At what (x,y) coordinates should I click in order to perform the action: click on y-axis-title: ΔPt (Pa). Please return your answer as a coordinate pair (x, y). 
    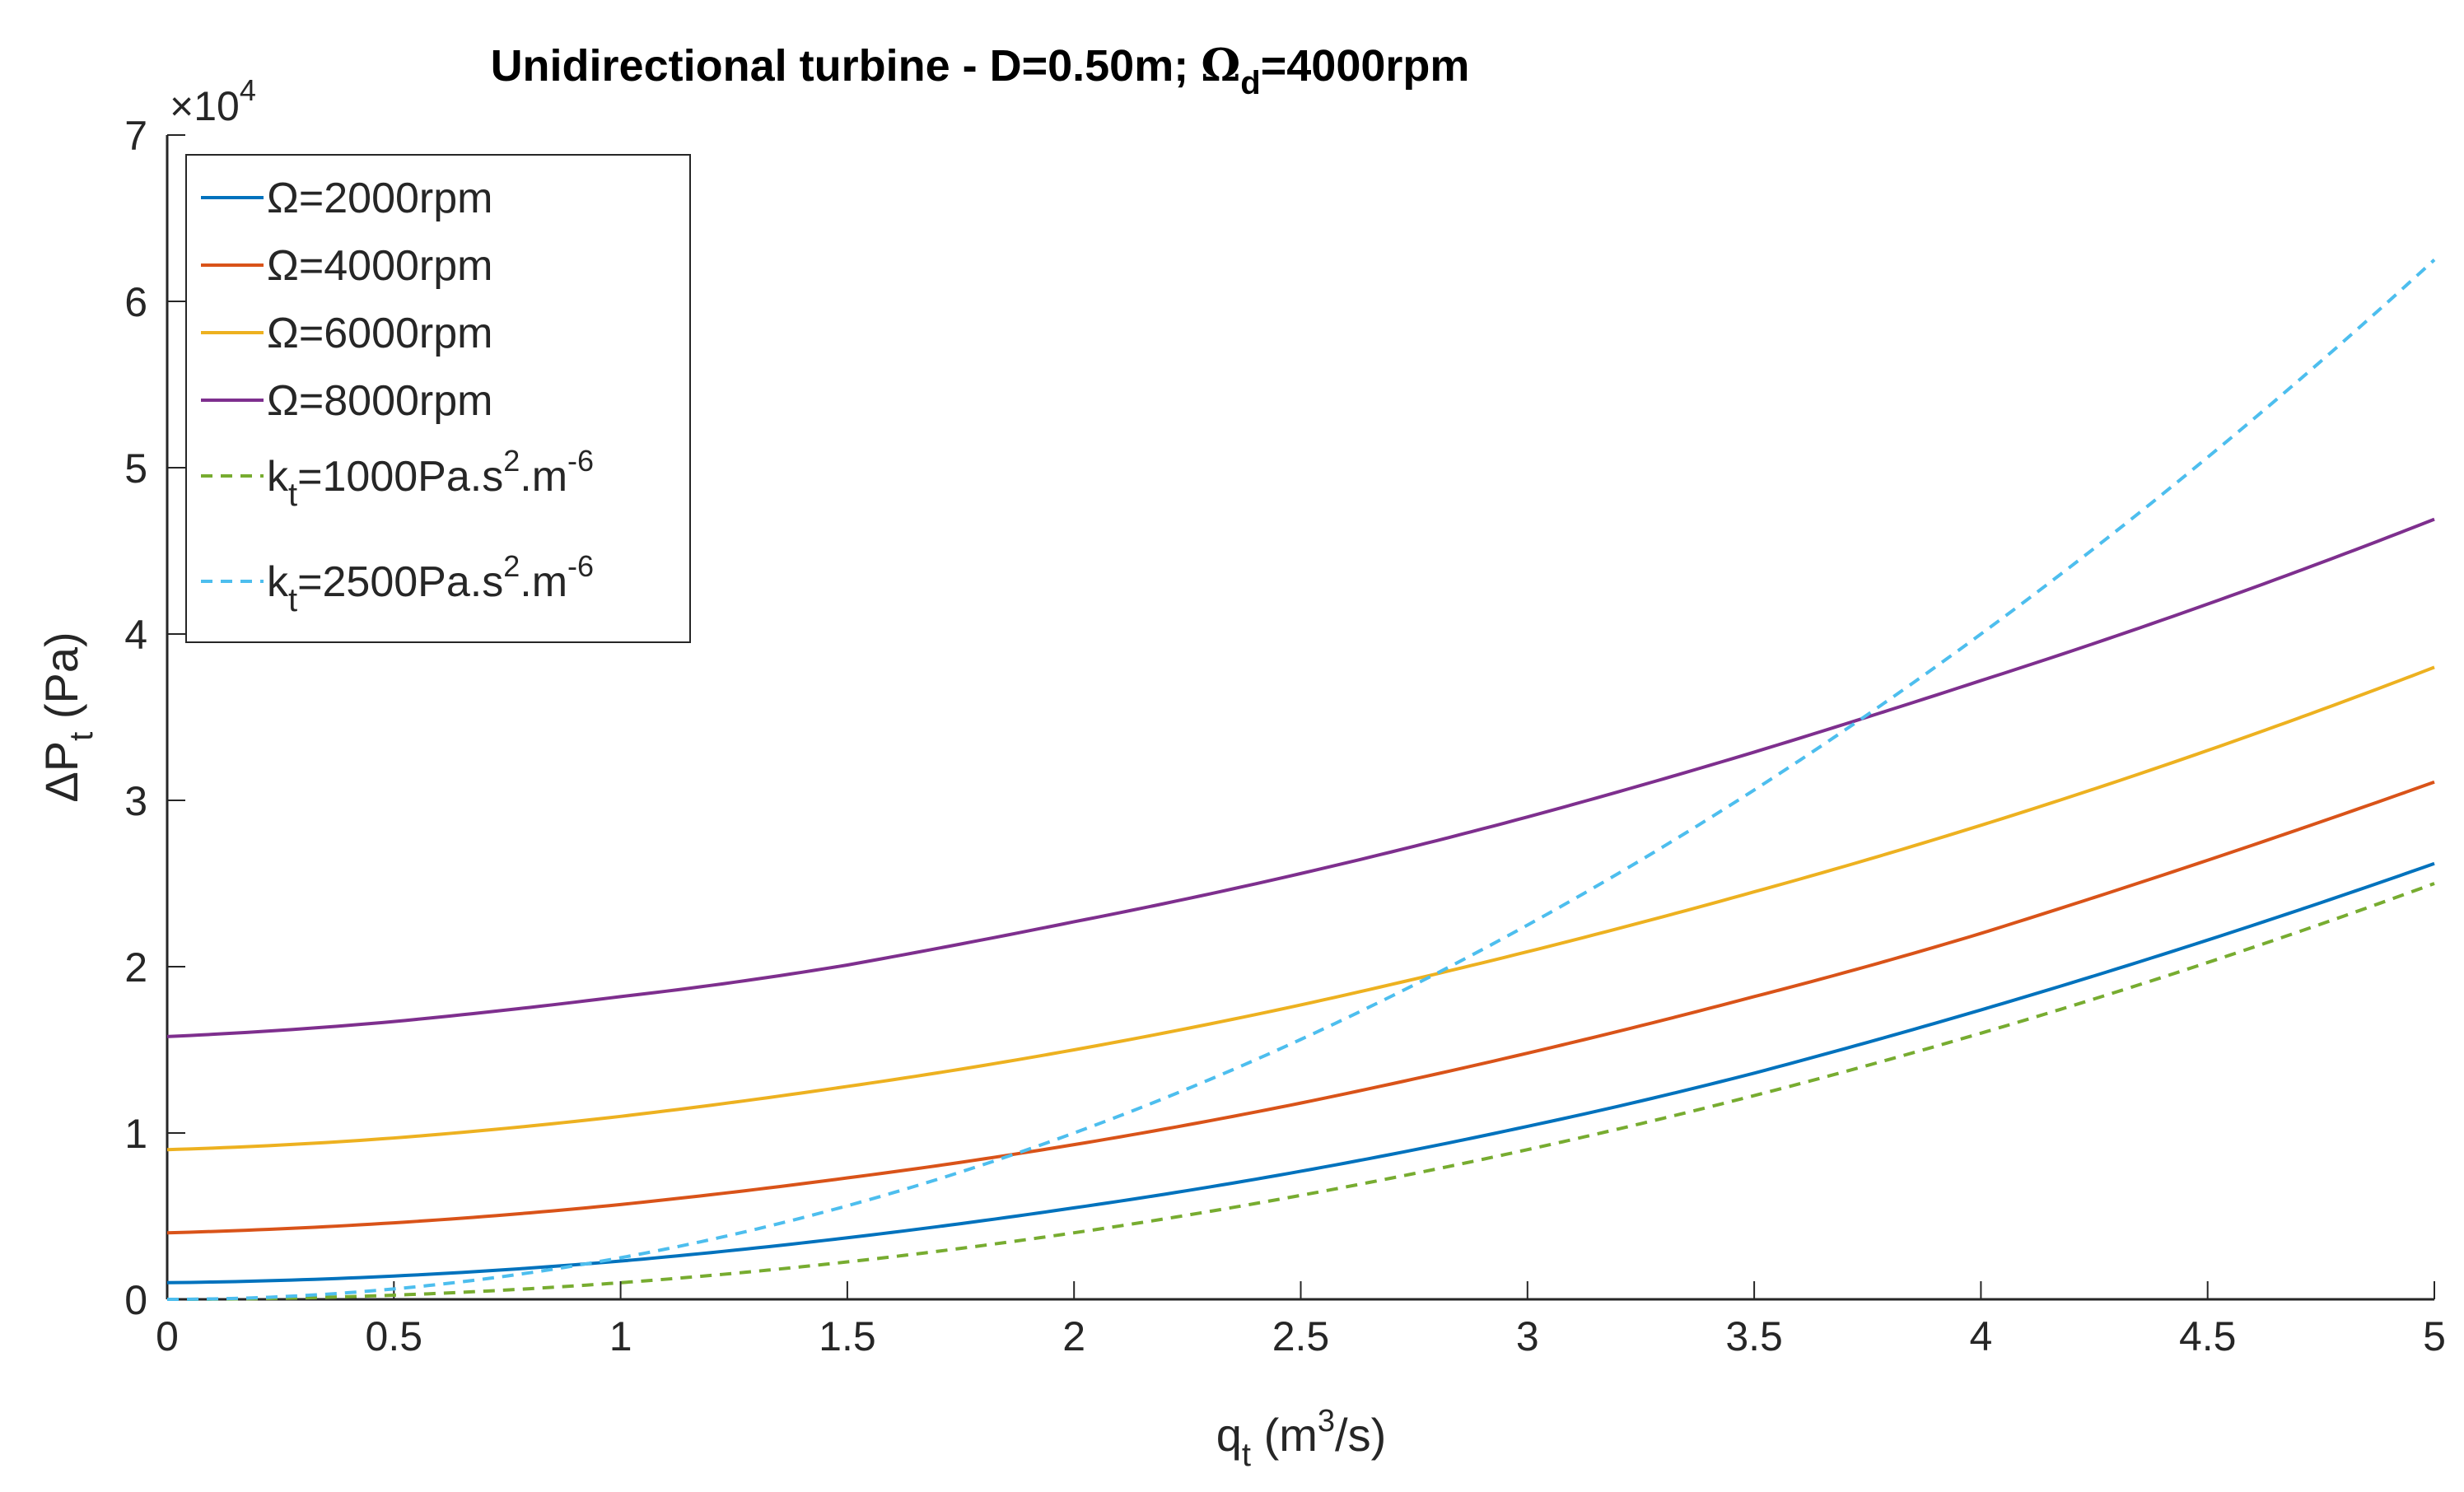
    Looking at the image, I should click on (67, 717).